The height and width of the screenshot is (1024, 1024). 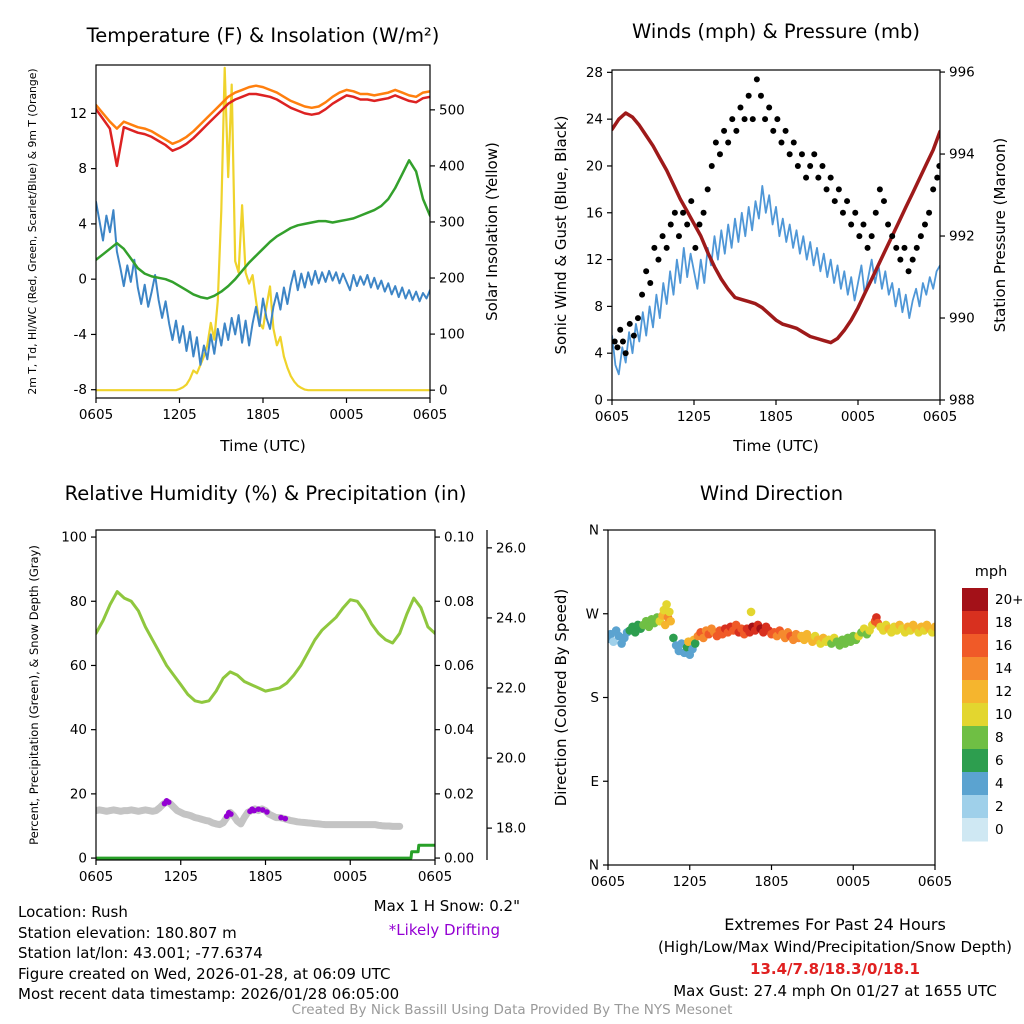 I want to click on station-location: Location: Rush, so click(x=73, y=912).